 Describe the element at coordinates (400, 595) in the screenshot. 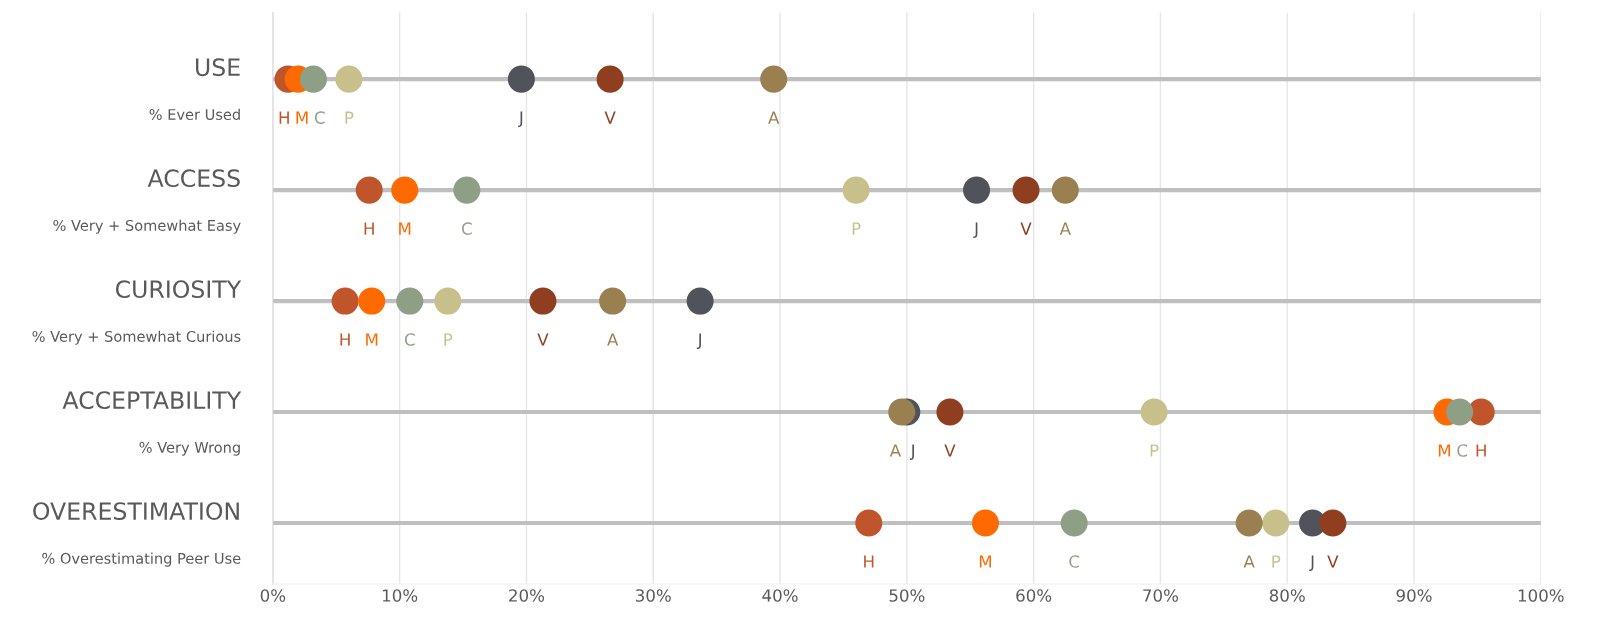

I see `x-tick-label: 10%` at that location.